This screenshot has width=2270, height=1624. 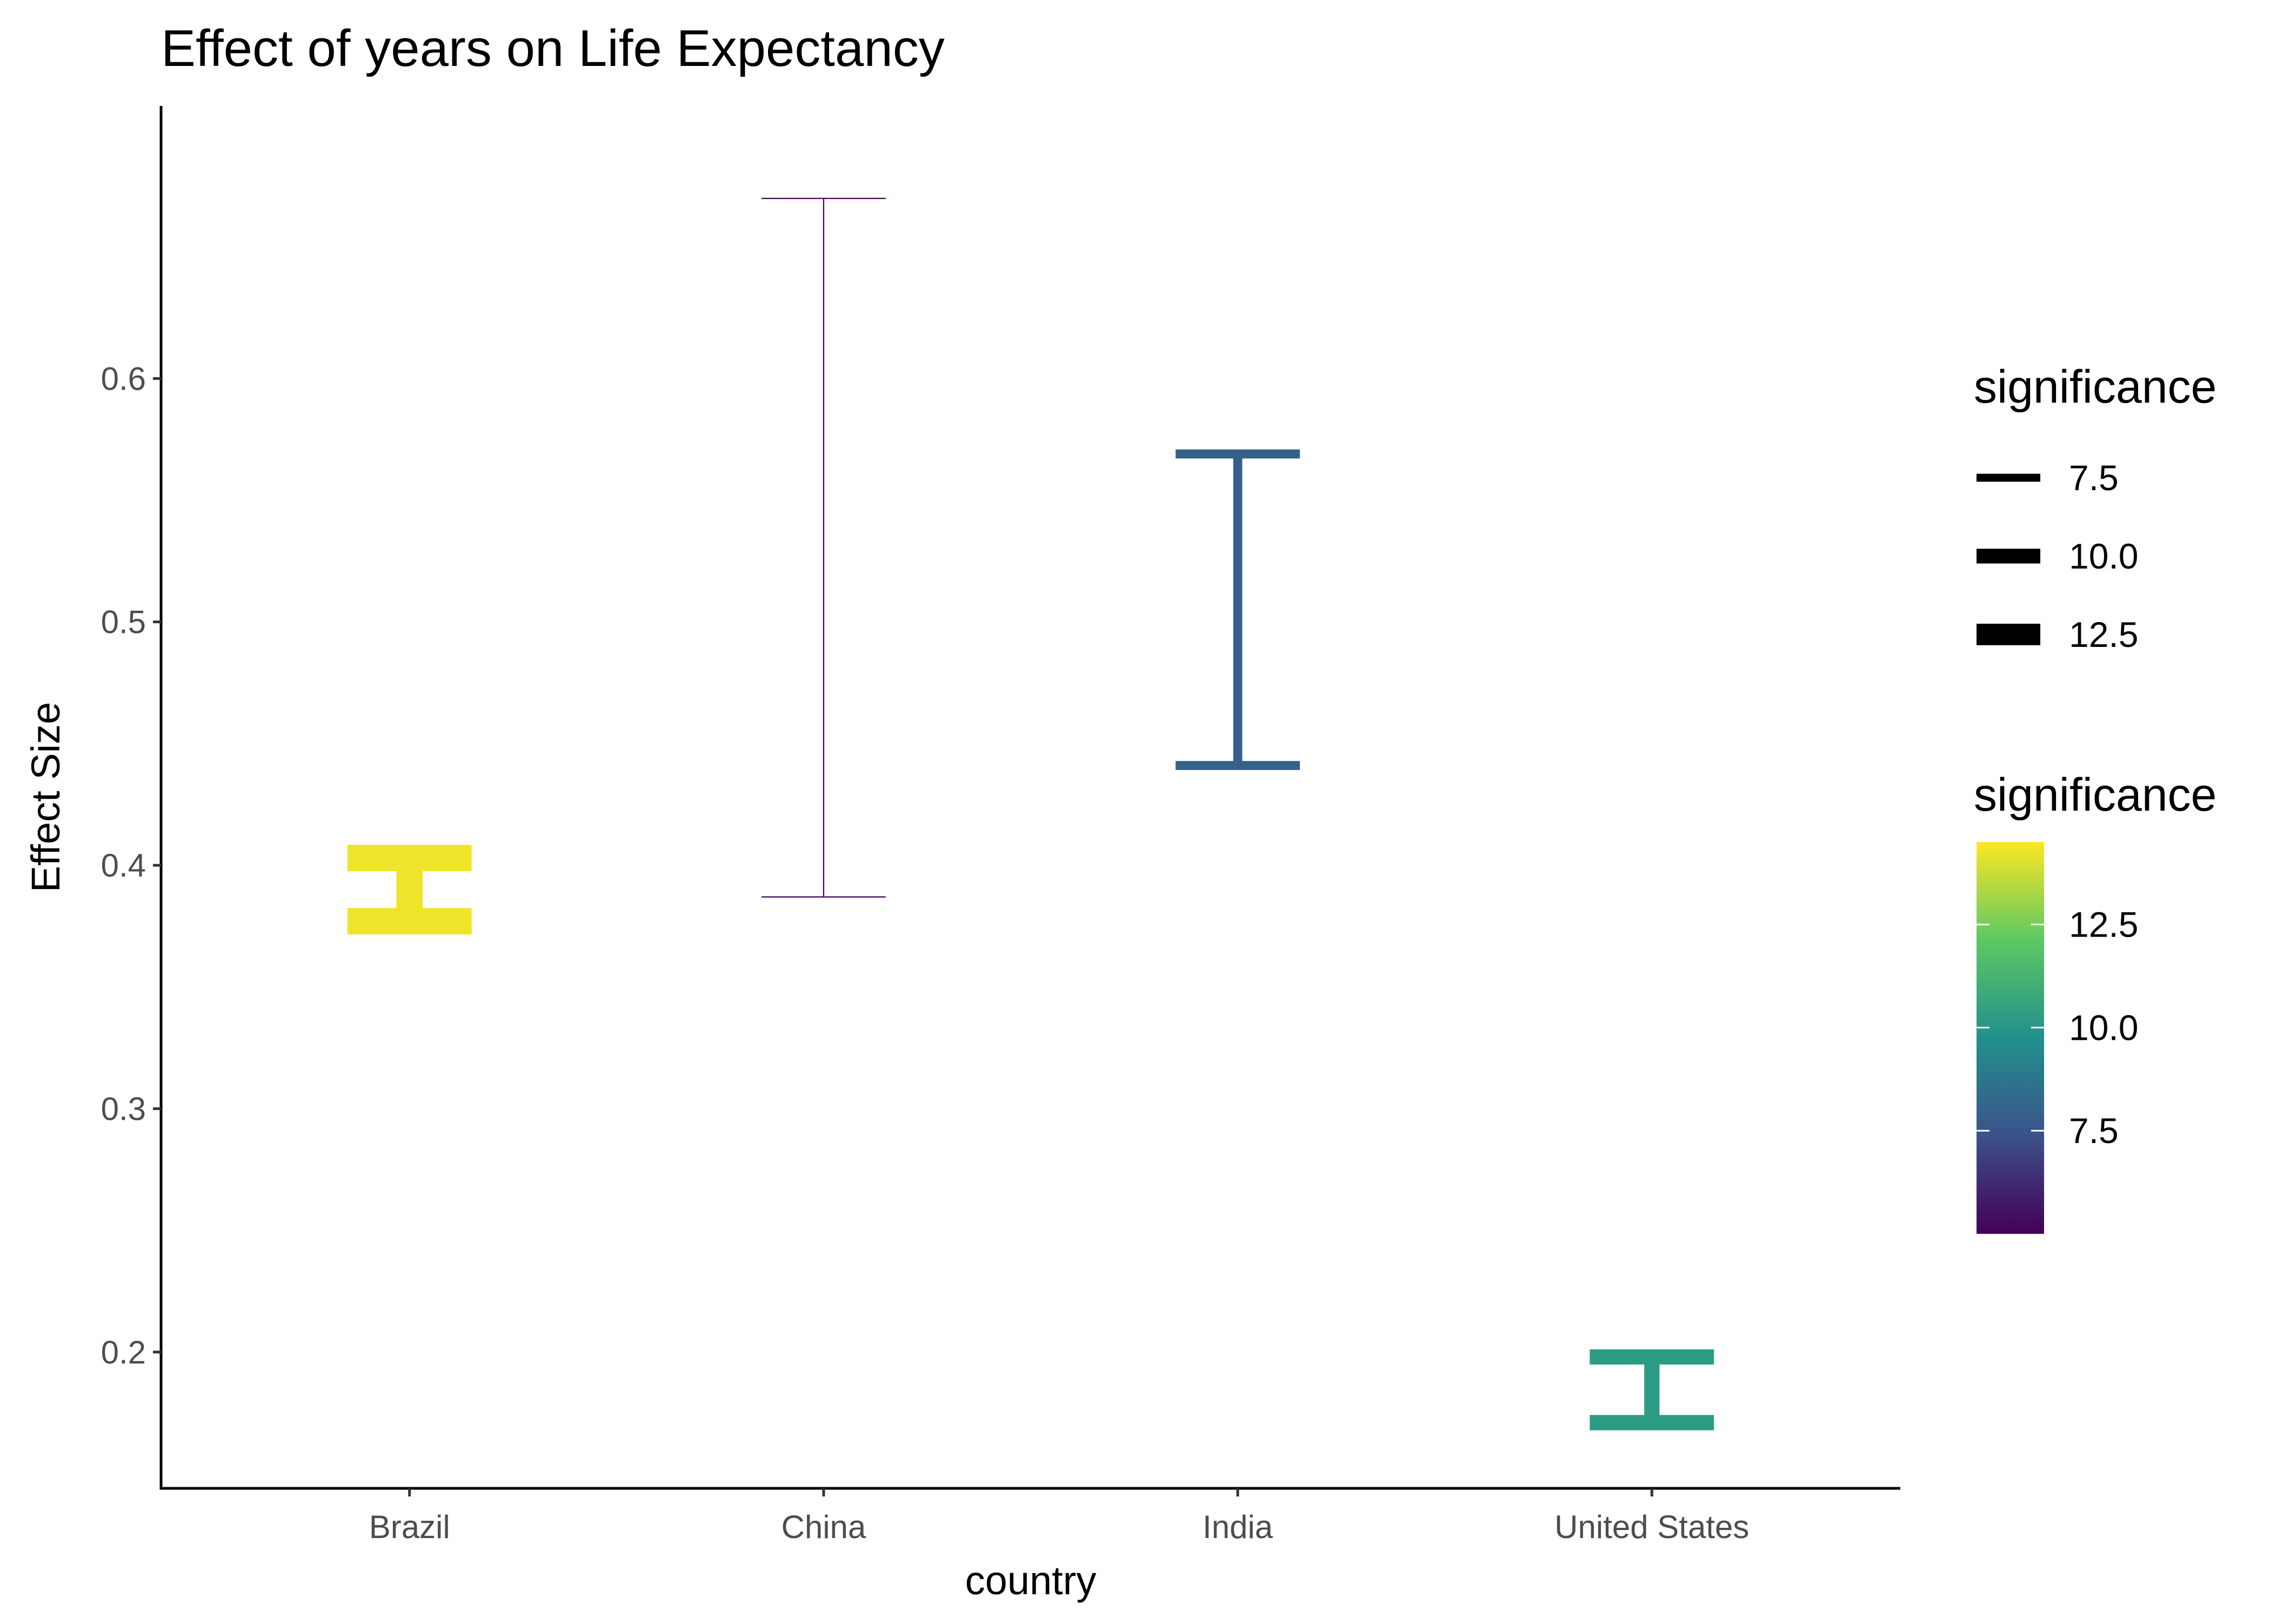 I want to click on errorbar-brazil, so click(x=409, y=890).